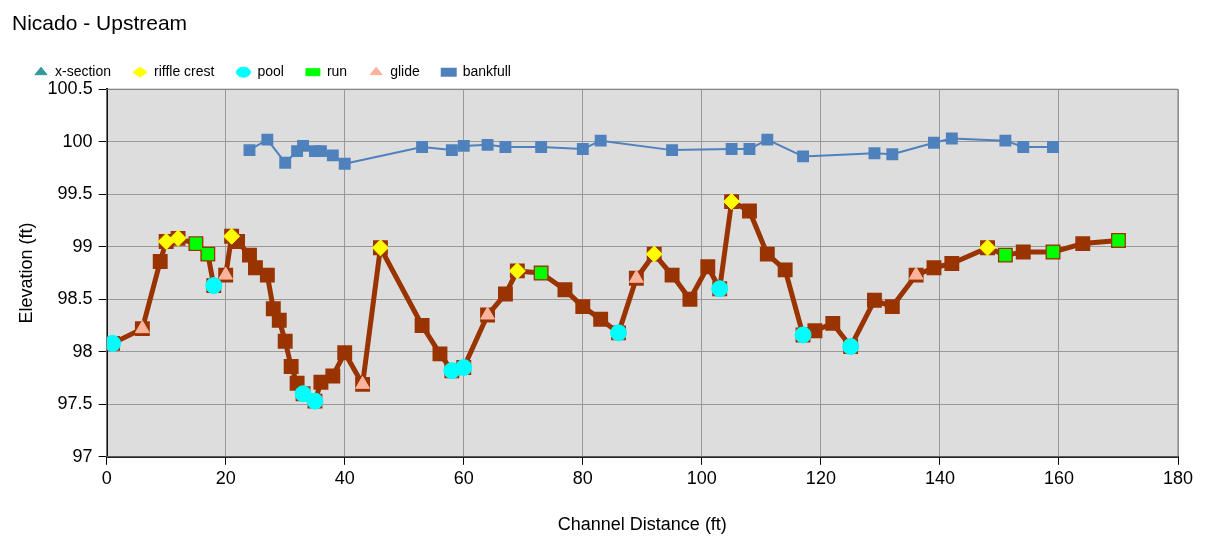  What do you see at coordinates (70, 88) in the screenshot?
I see `y-tick-label: 100.5` at bounding box center [70, 88].